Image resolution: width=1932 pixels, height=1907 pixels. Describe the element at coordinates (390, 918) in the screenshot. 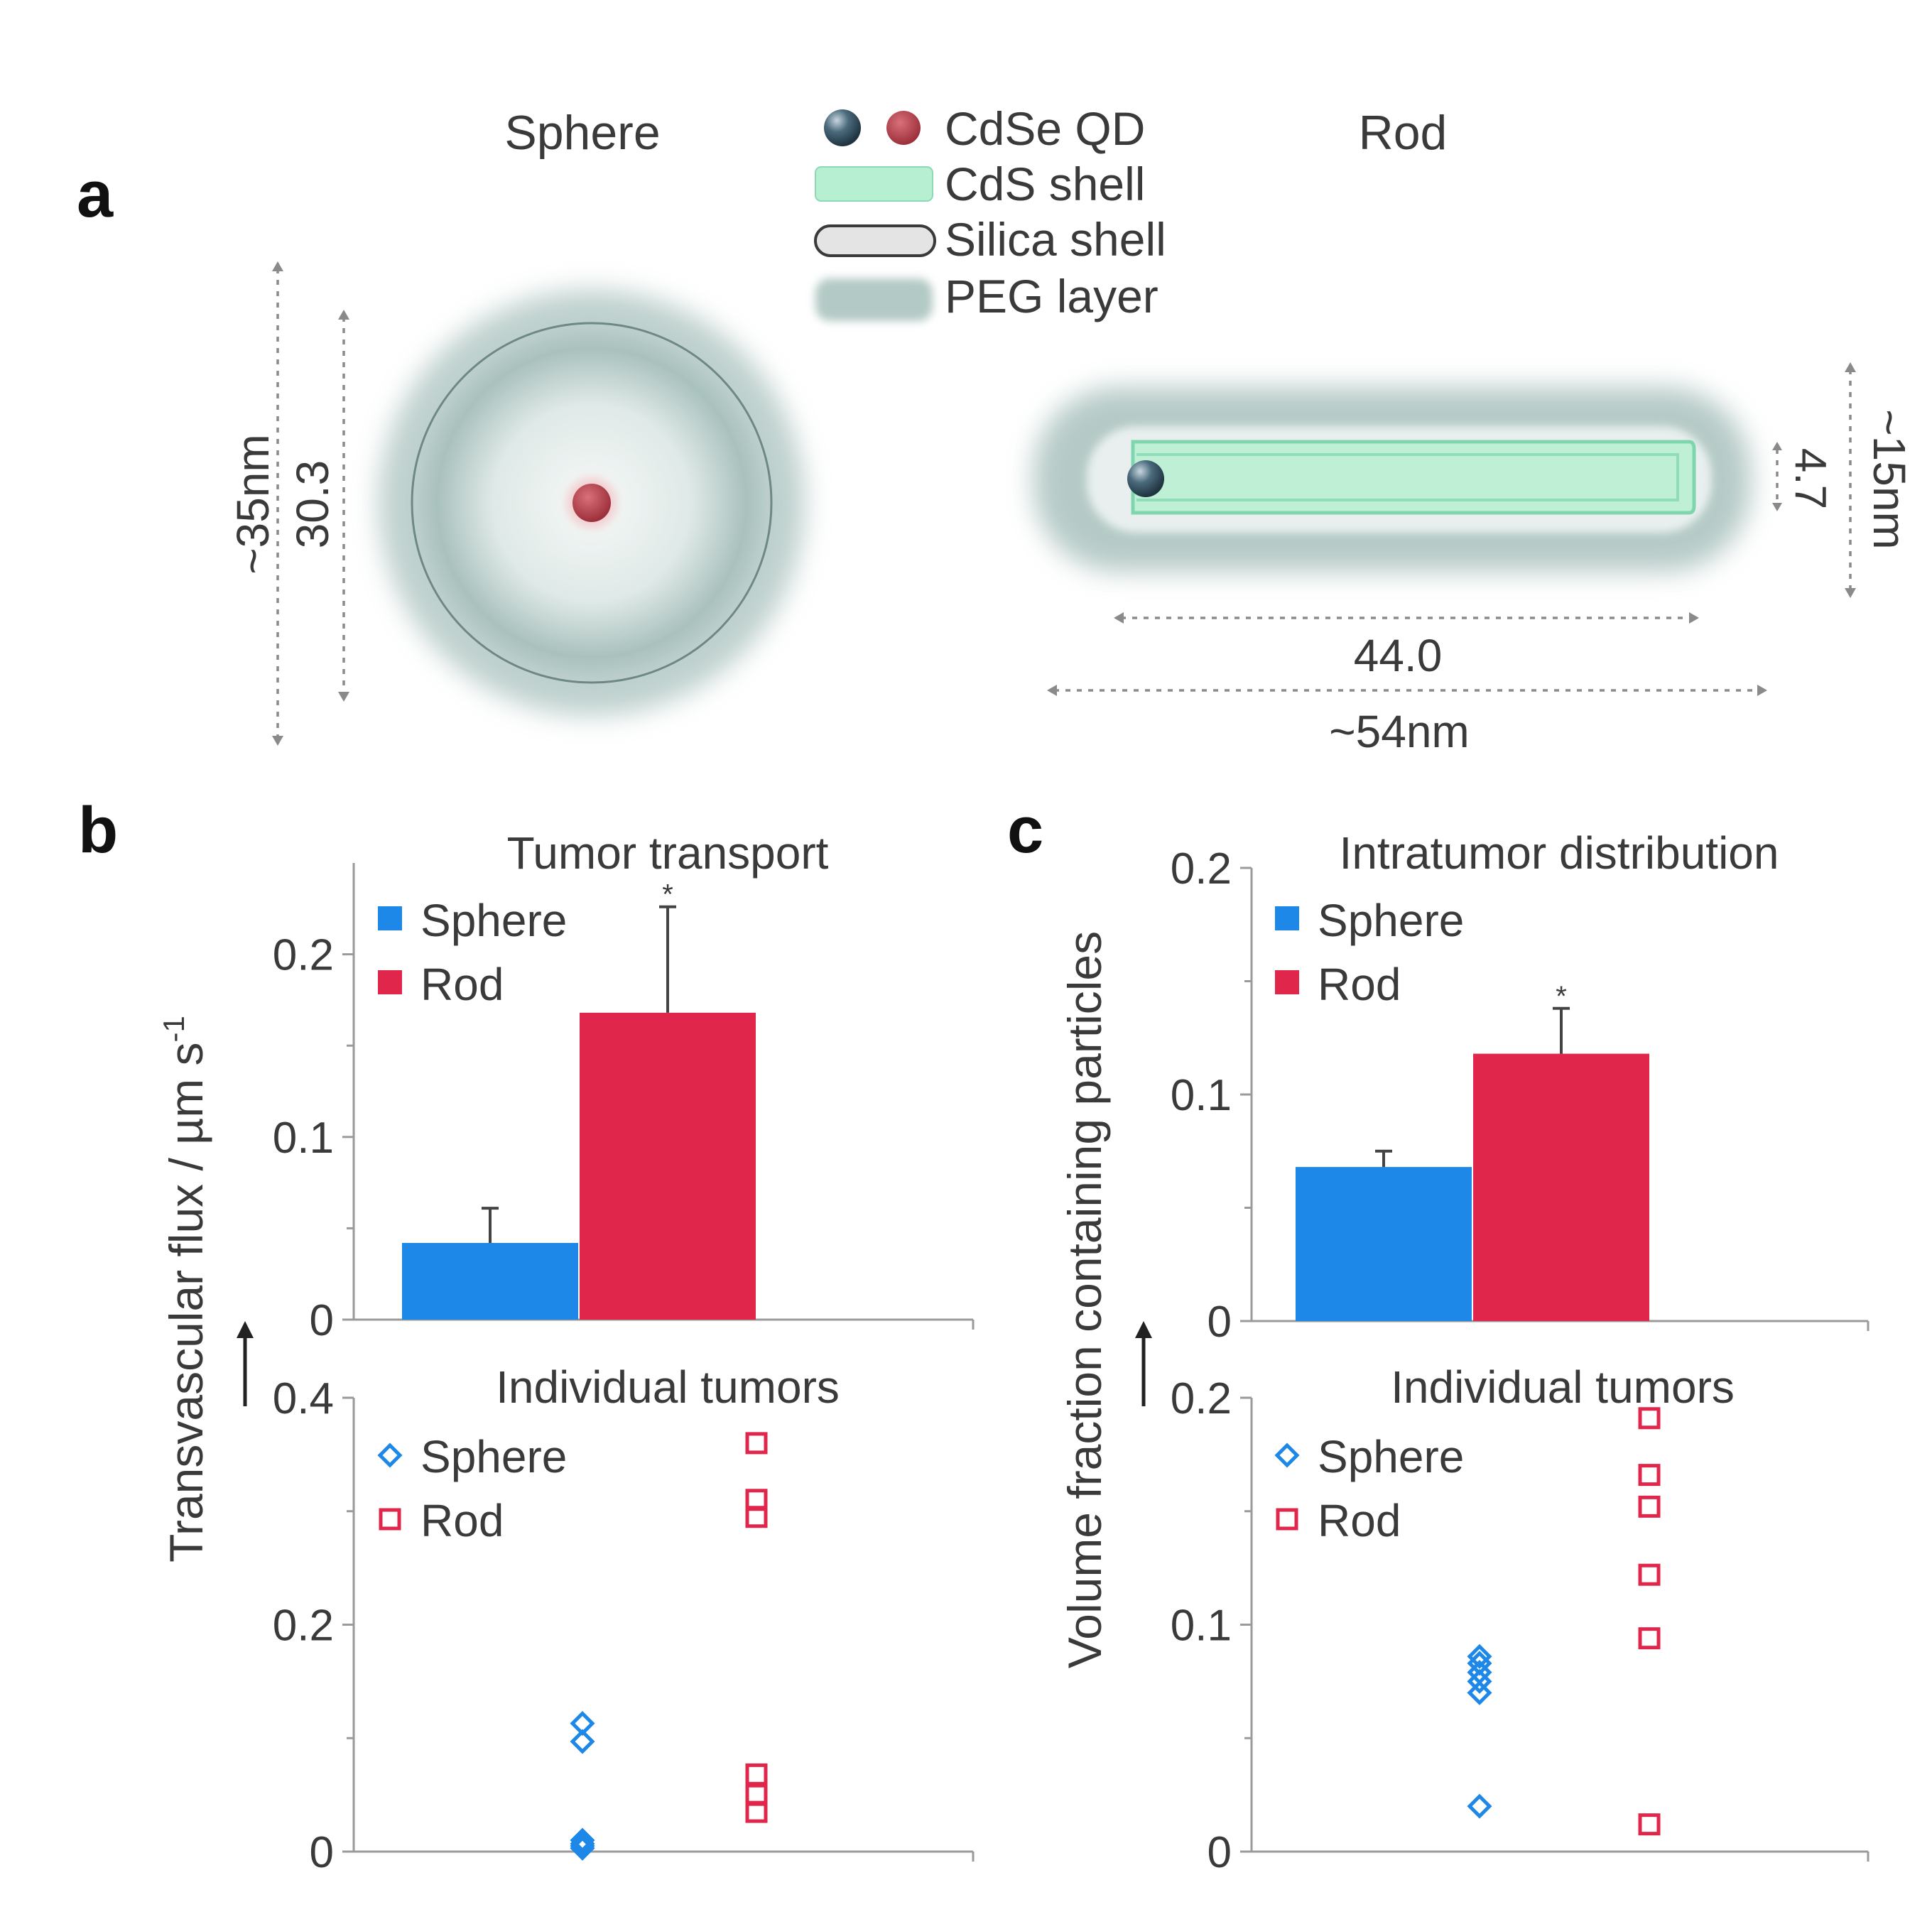

I see `panel-b-legend-swatch-sphere` at that location.